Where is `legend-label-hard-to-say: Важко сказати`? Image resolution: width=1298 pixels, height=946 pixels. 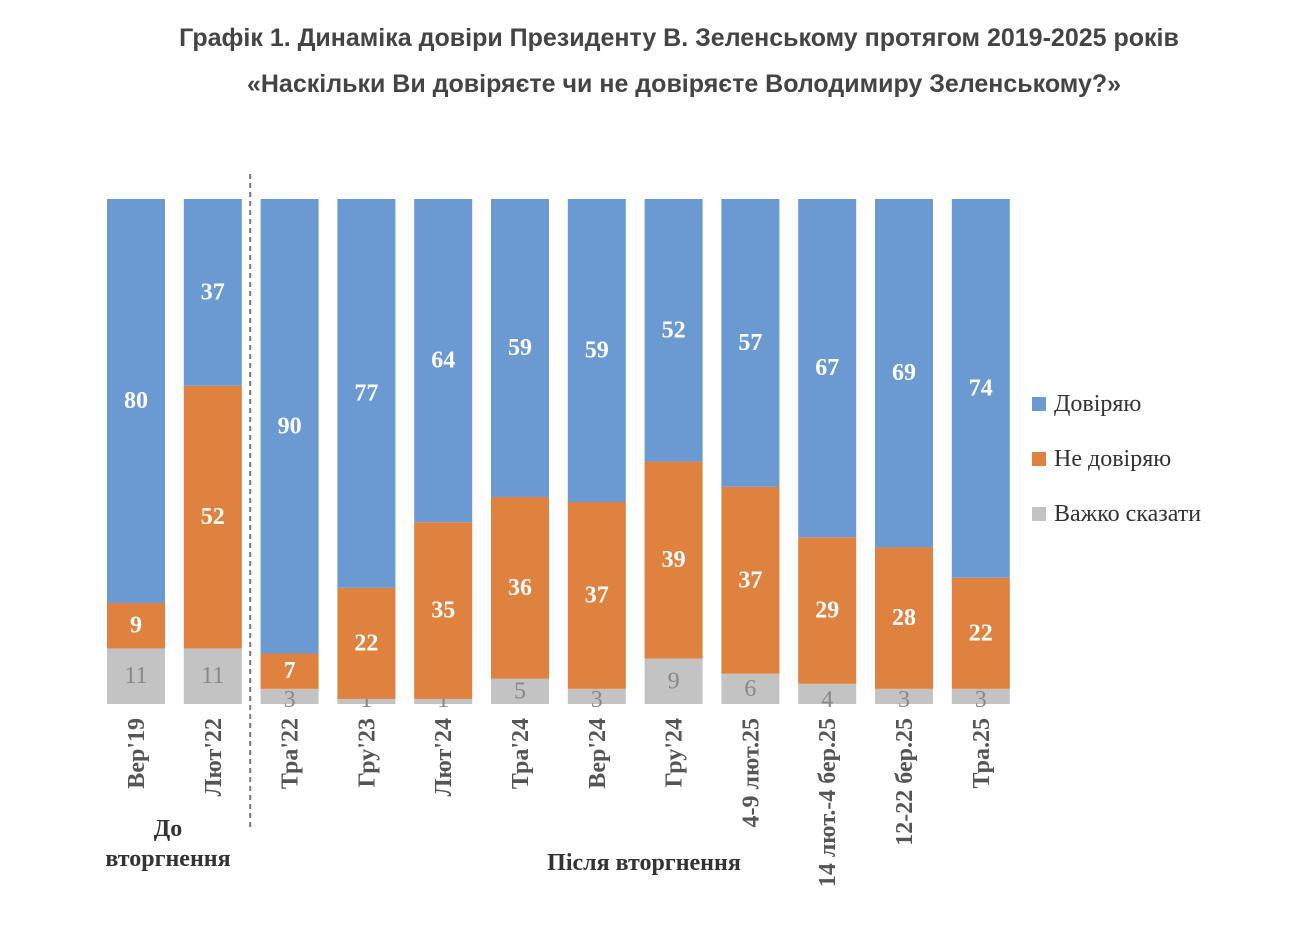
legend-label-hard-to-say: Важко сказати is located at coordinates (1128, 513).